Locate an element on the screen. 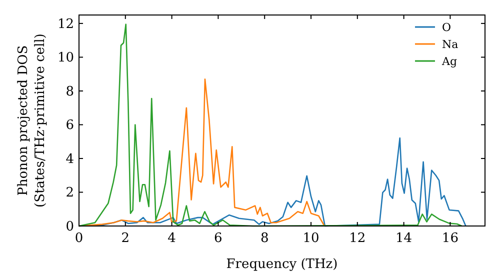 Image resolution: width=500 pixels, height=280 pixels. x-tick-label: 10 is located at coordinates (311, 238).